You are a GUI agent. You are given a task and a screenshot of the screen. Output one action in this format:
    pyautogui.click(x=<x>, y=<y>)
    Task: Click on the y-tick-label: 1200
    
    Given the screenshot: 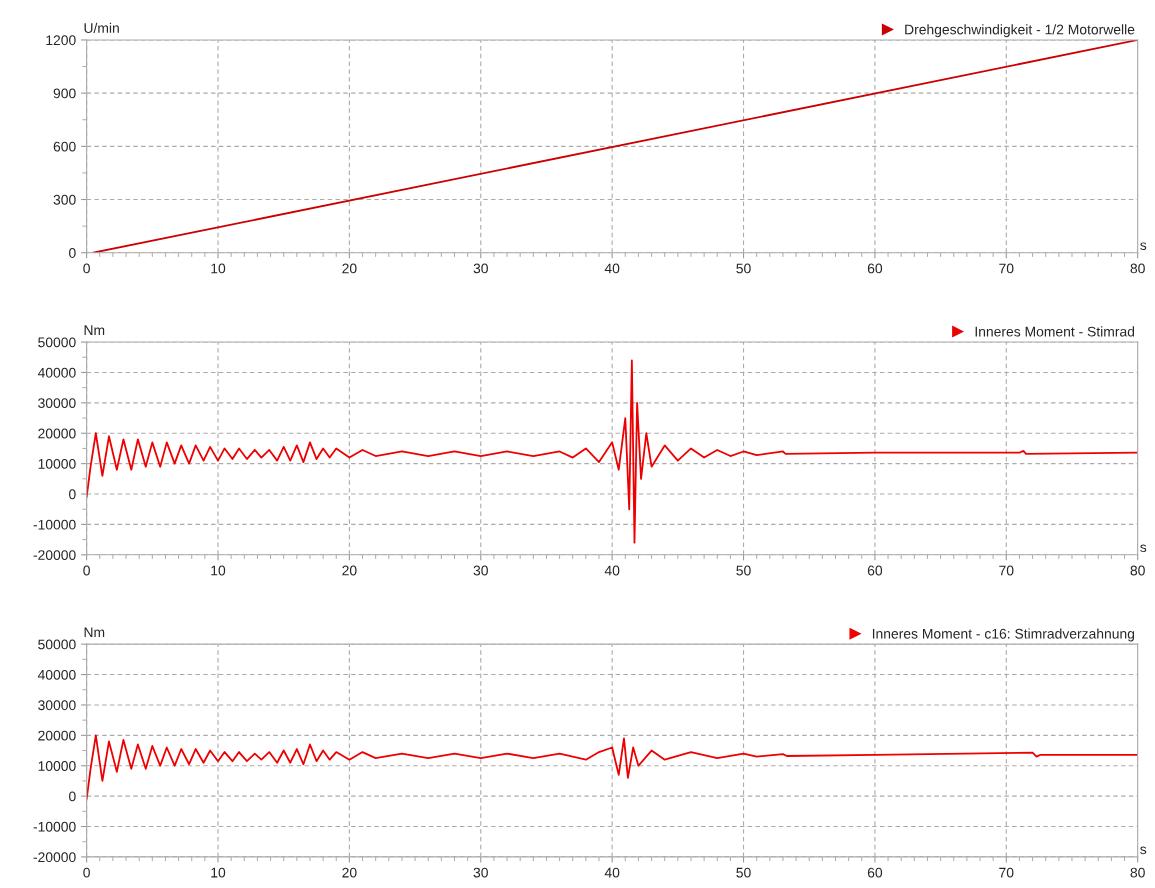 What is the action you would take?
    pyautogui.click(x=61, y=40)
    